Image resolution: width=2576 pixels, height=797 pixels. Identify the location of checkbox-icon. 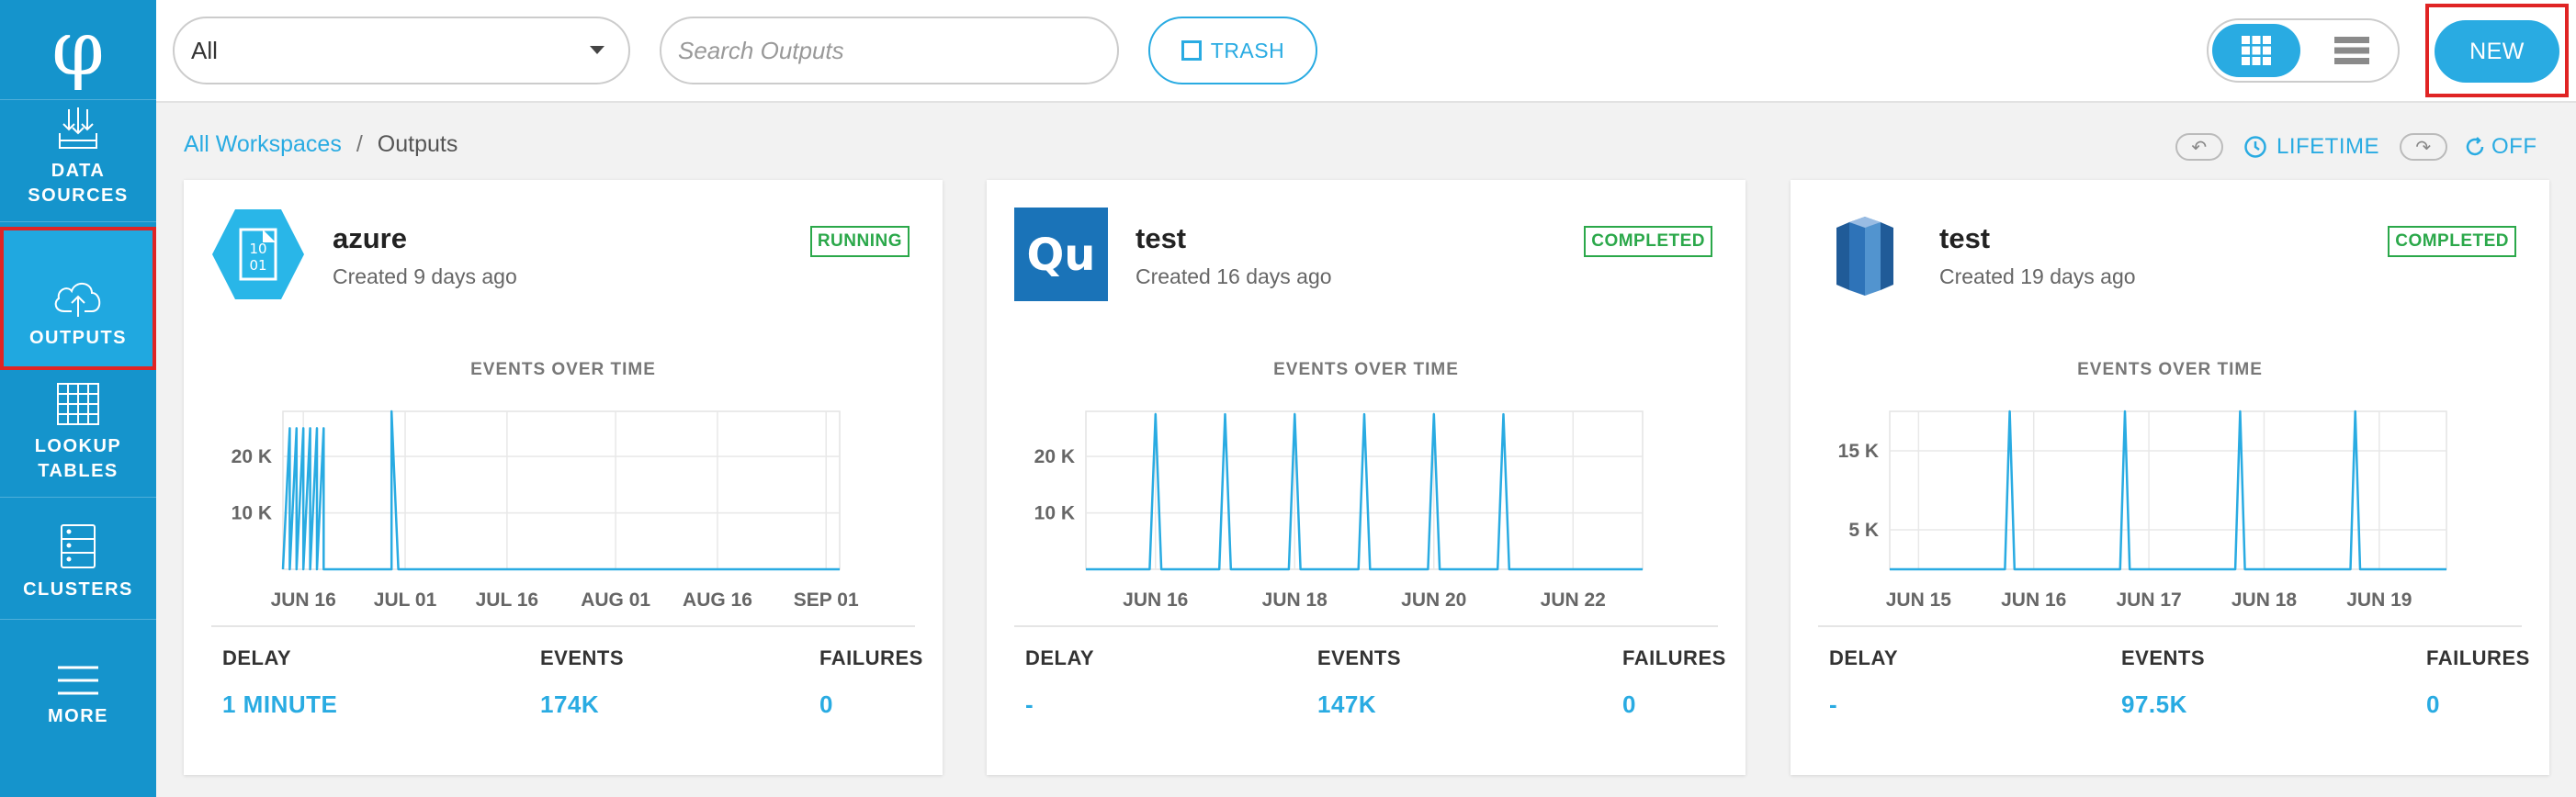
(1191, 51).